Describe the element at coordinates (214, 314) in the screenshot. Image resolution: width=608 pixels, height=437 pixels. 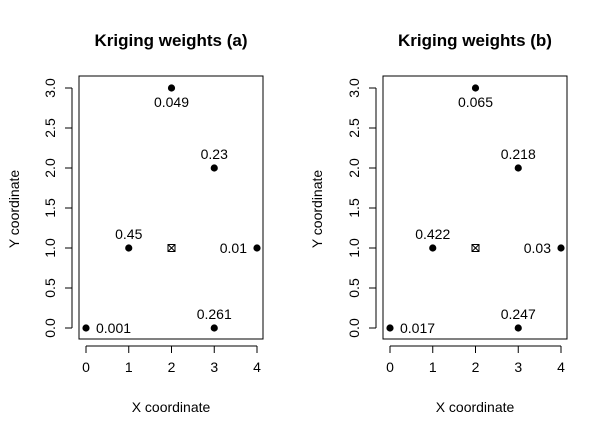
I see `weight-label: 0.261` at that location.